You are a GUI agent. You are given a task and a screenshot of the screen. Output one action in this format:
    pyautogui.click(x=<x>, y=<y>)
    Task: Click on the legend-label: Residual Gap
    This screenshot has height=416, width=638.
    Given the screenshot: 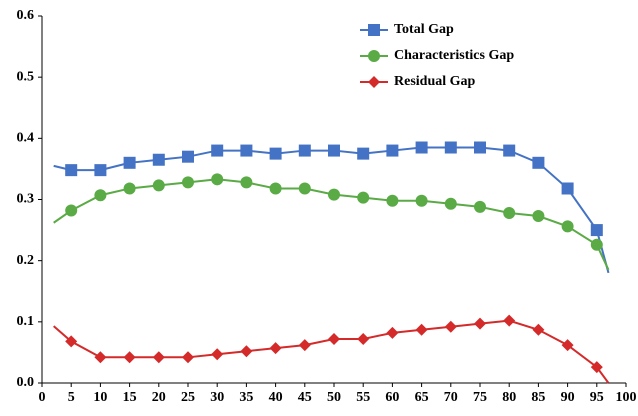 What is the action you would take?
    pyautogui.click(x=435, y=81)
    